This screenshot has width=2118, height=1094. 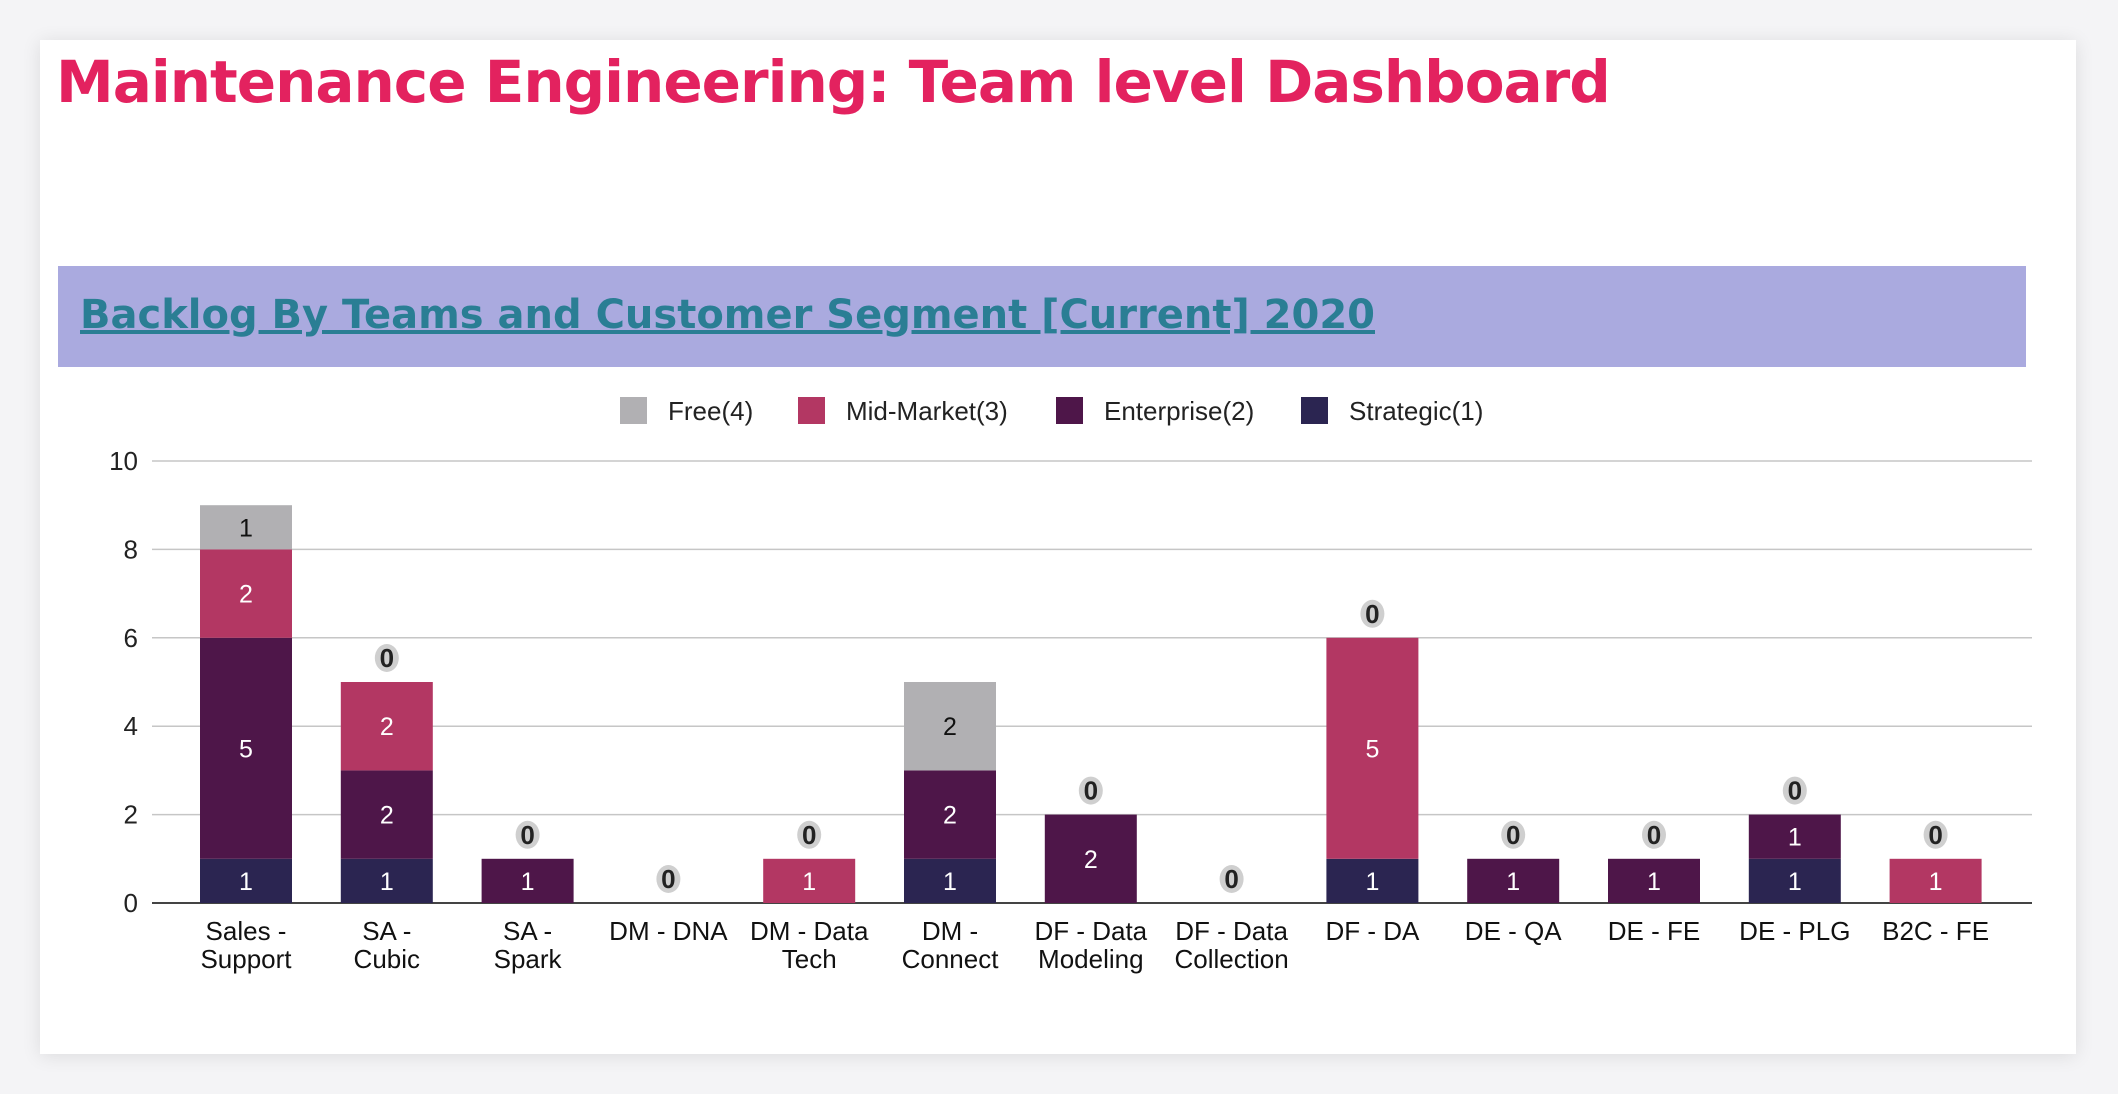 I want to click on category-label: DE - PLG, so click(x=1794, y=931).